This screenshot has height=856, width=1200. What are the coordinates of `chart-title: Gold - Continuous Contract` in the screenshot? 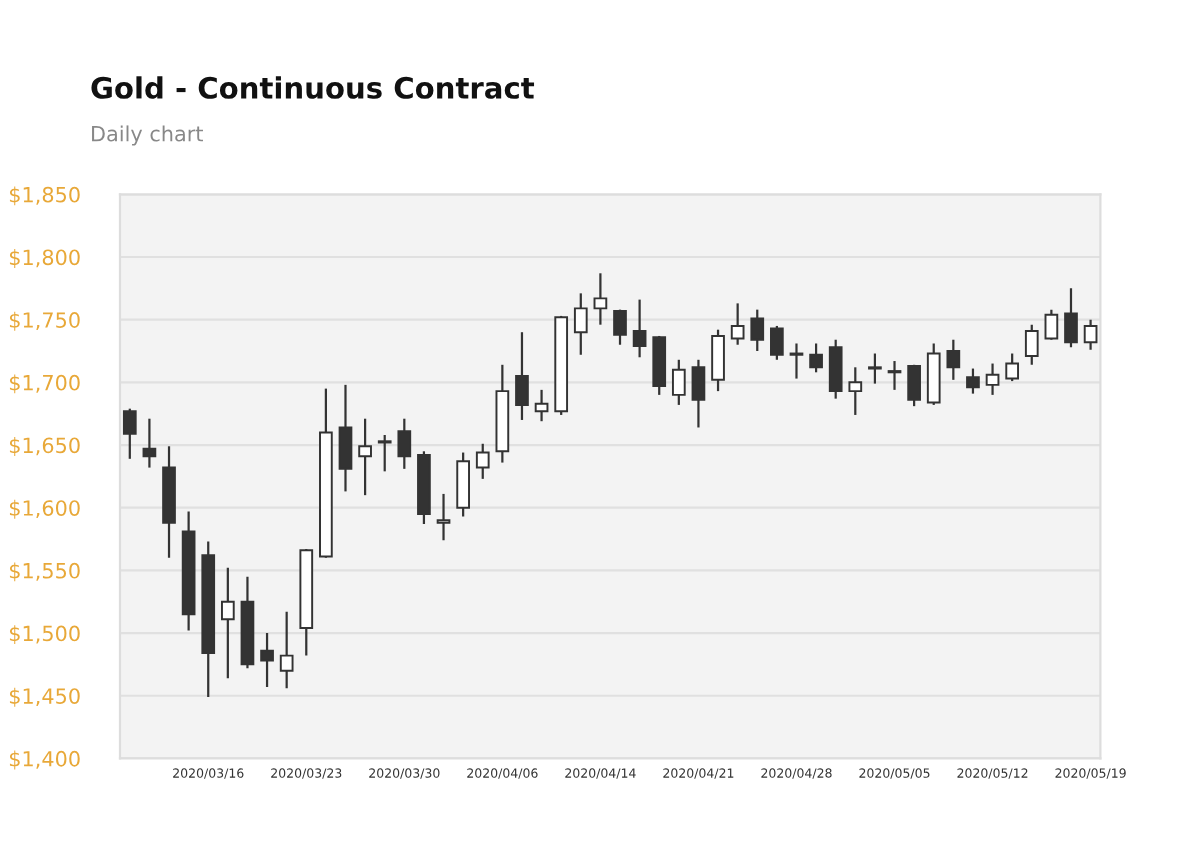 It's located at (313, 87).